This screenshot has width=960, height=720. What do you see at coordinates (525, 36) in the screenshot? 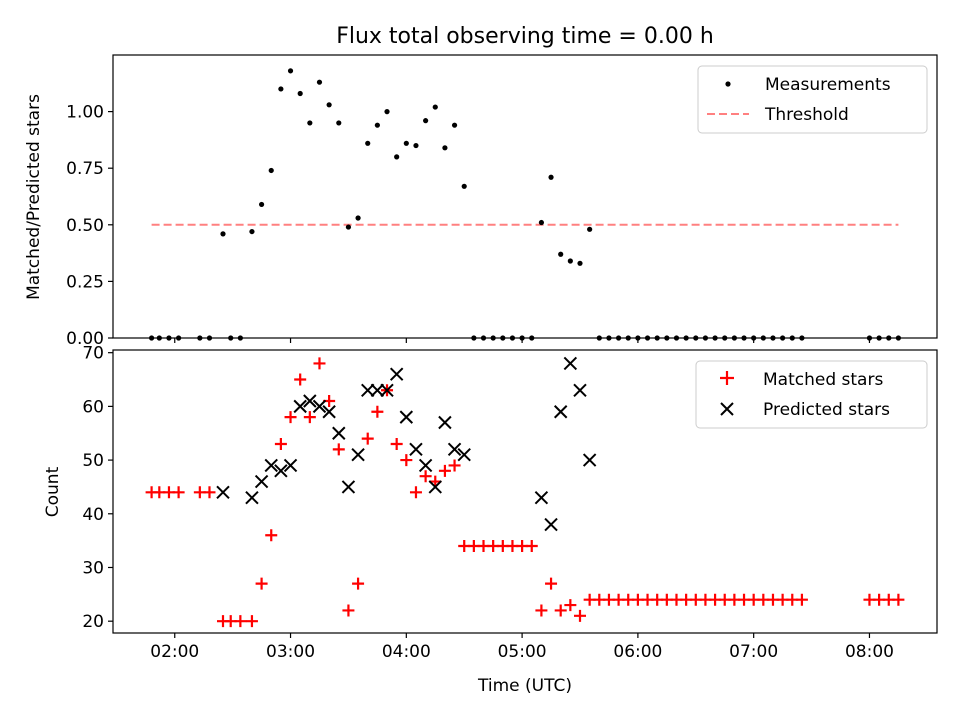
I see `chart-title: Flux total observing time = 0.00 h` at bounding box center [525, 36].